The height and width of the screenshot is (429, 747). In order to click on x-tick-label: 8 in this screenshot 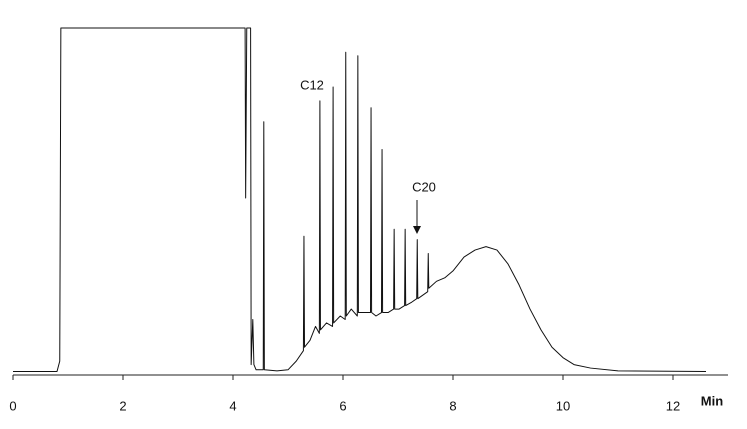, I will do `click(452, 405)`.